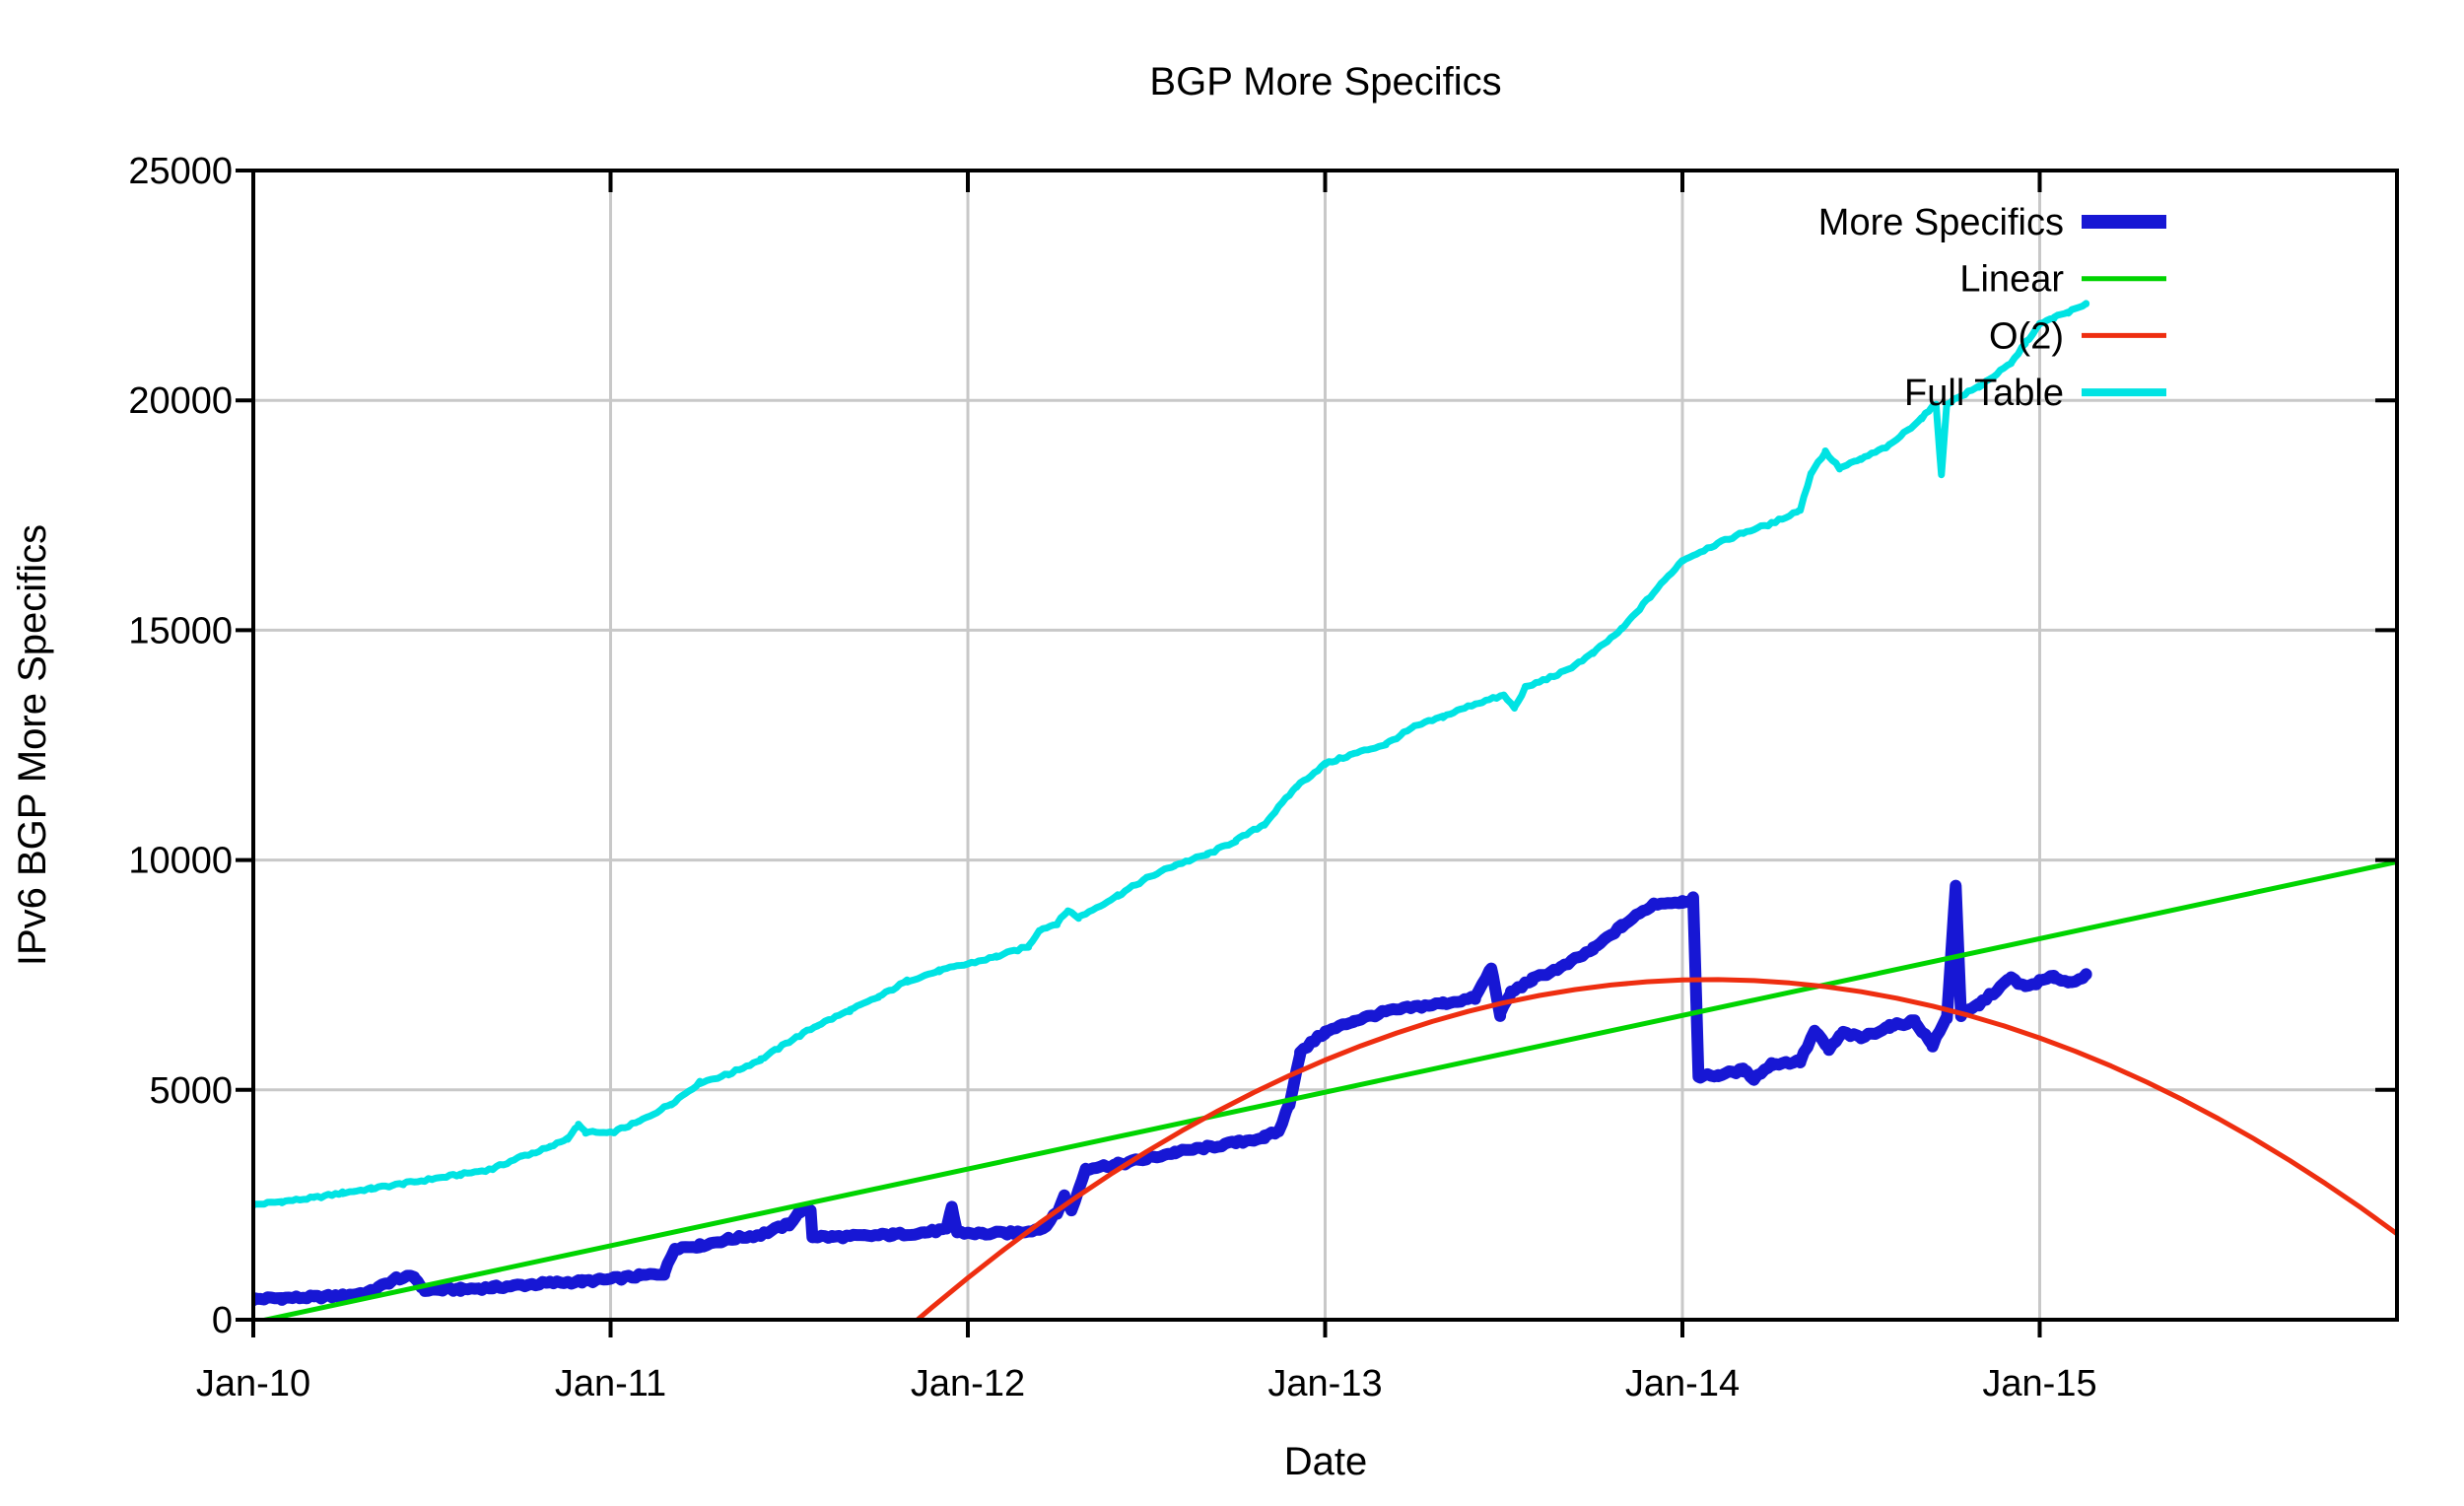 The image size is (2464, 1506). I want to click on y-tick-label: 25000, so click(180, 171).